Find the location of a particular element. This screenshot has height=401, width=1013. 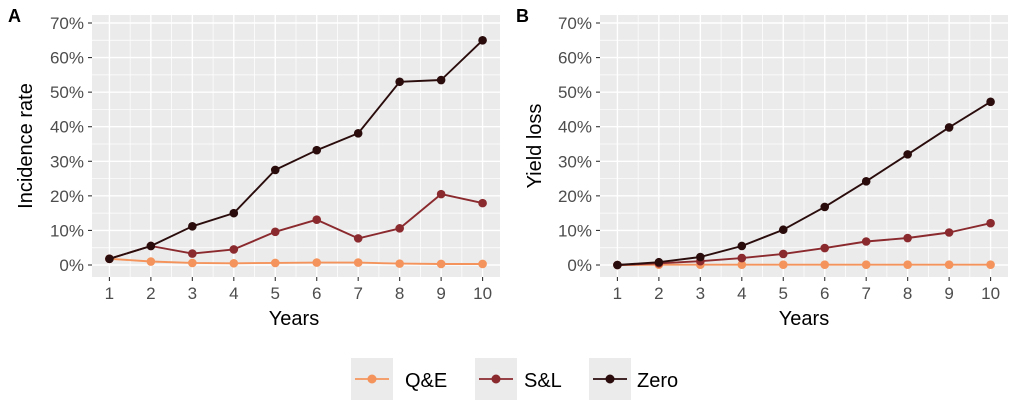

x-tick-label: 10 is located at coordinates (990, 293).